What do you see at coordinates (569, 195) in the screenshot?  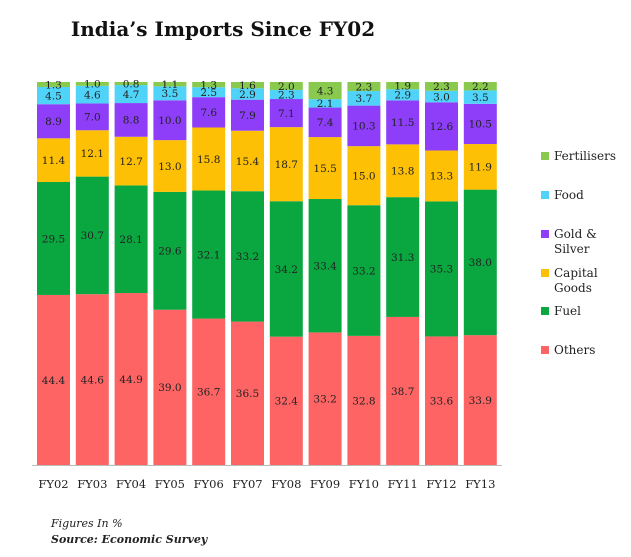 I see `legend-label-food: Food` at bounding box center [569, 195].